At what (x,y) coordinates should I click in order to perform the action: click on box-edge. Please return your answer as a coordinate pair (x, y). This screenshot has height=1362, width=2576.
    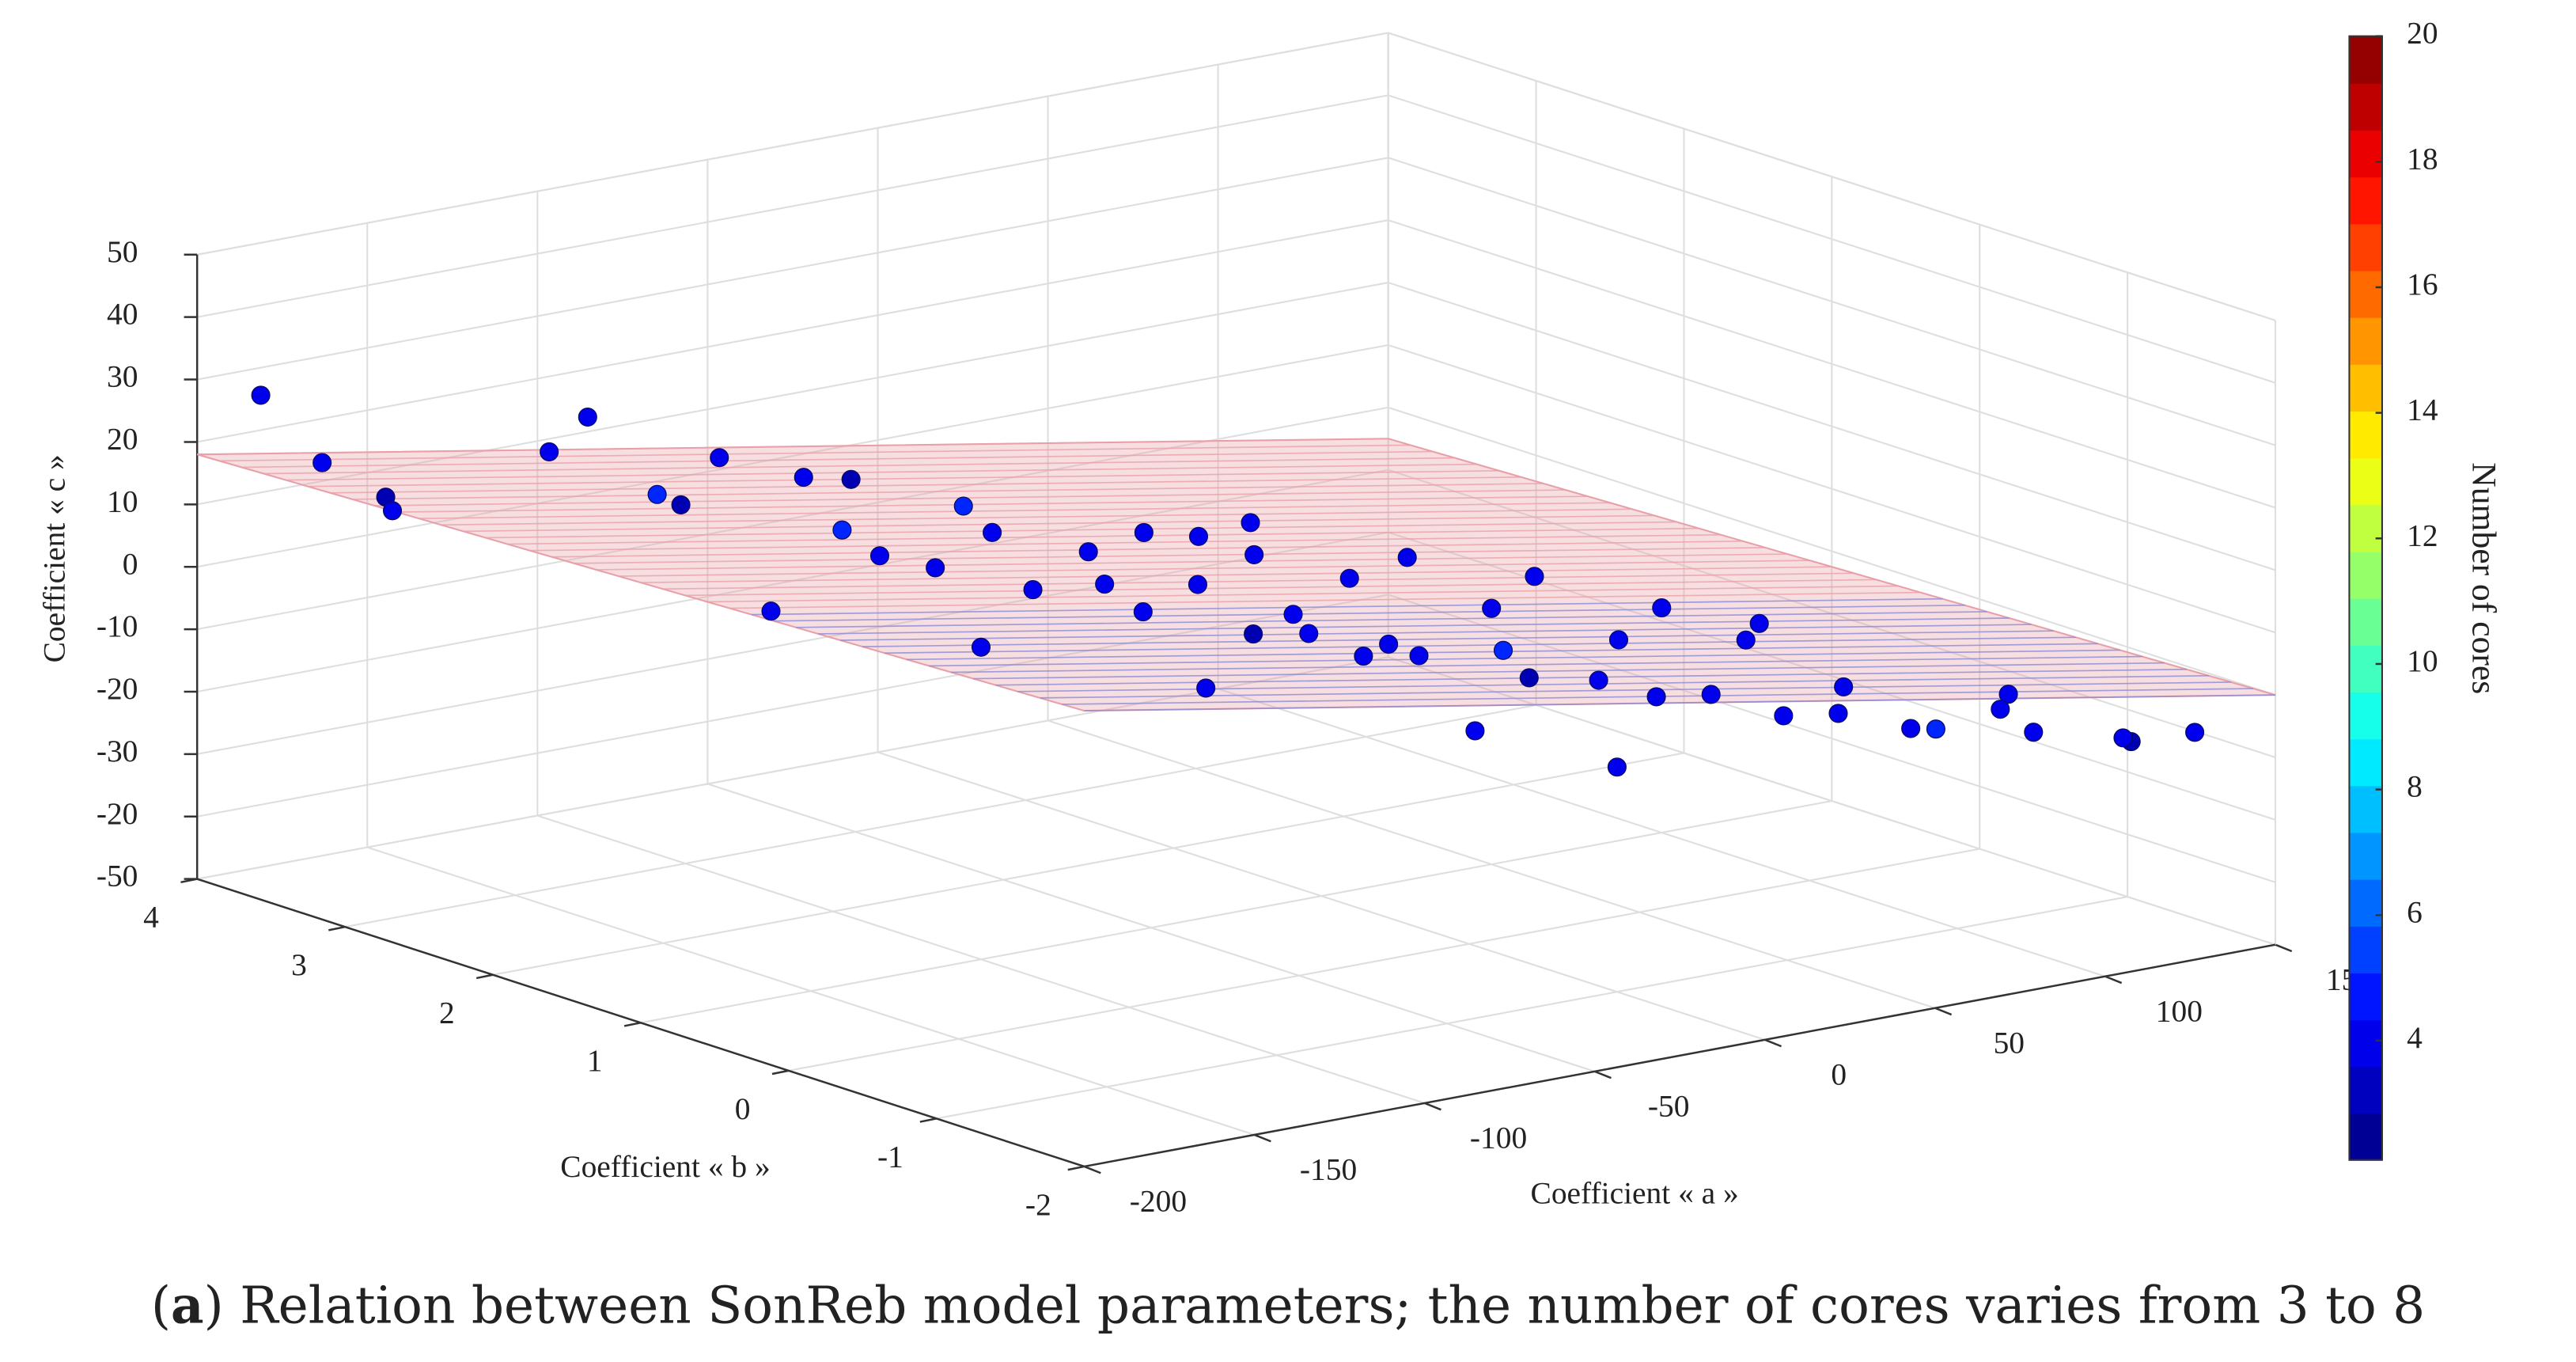
    Looking at the image, I should click on (1832, 176).